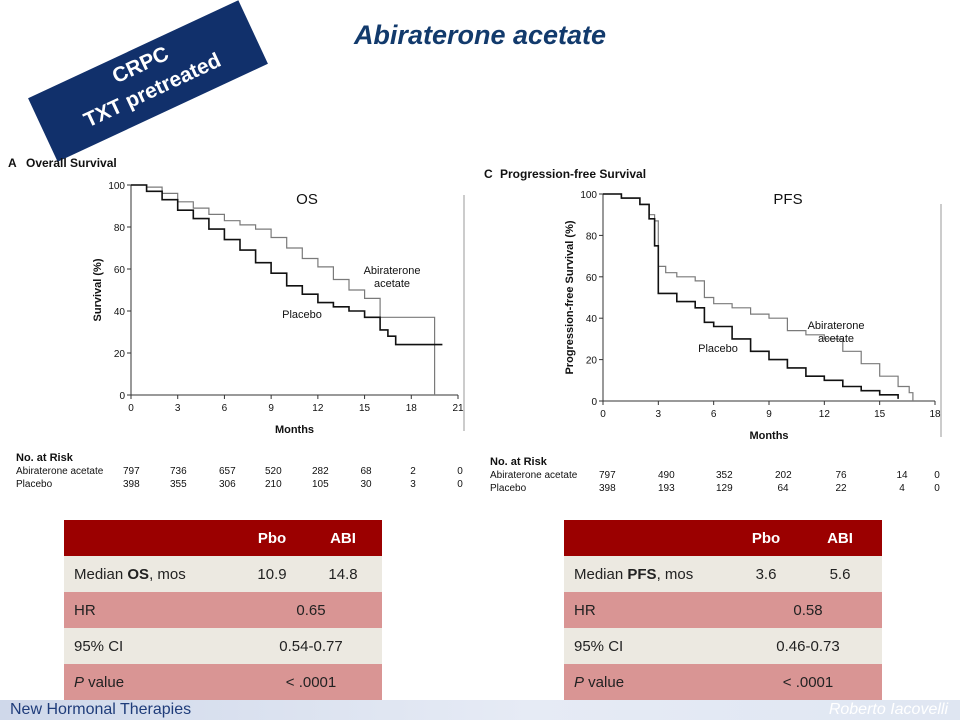  What do you see at coordinates (225, 408) in the screenshot?
I see `os-x-tick-label: 6` at bounding box center [225, 408].